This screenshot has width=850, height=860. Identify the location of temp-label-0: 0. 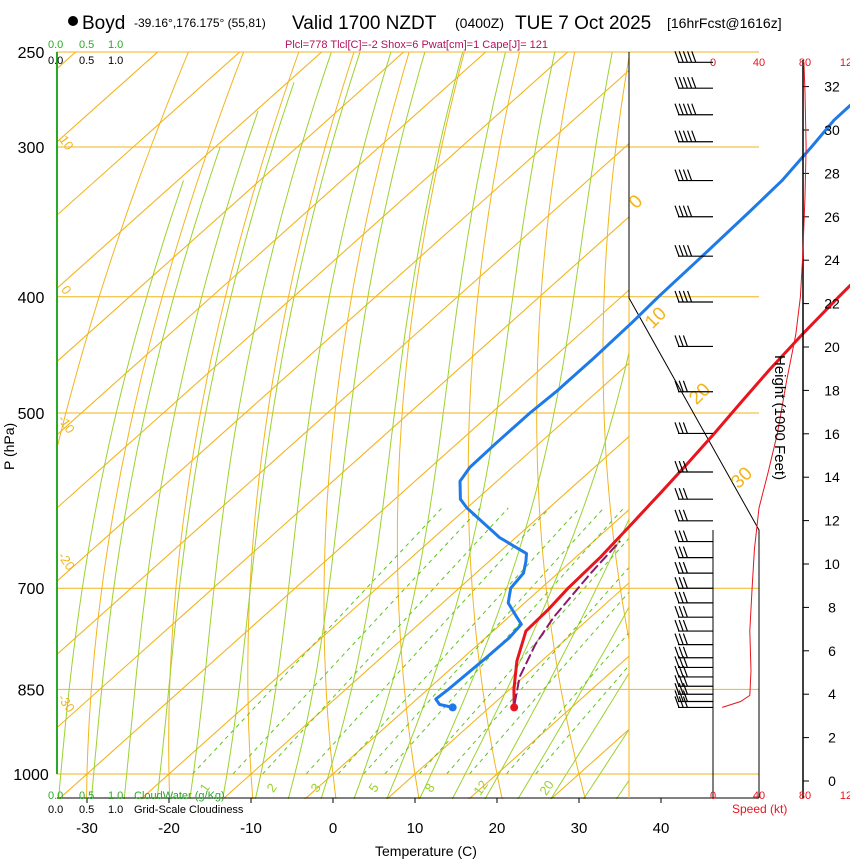
(333, 828).